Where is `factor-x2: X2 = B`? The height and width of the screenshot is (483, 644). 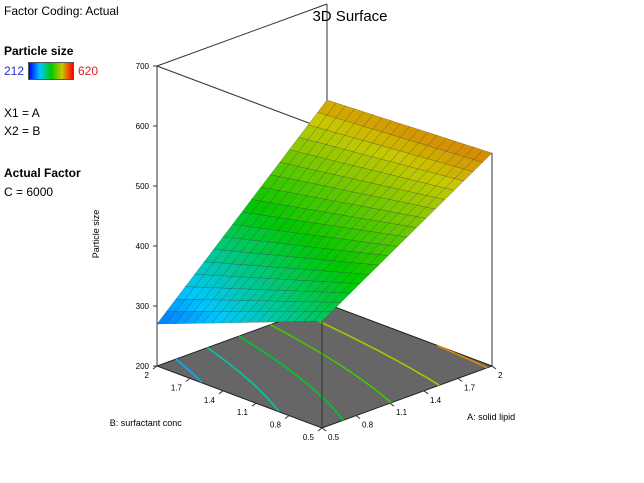
factor-x2: X2 = B is located at coordinates (22, 131).